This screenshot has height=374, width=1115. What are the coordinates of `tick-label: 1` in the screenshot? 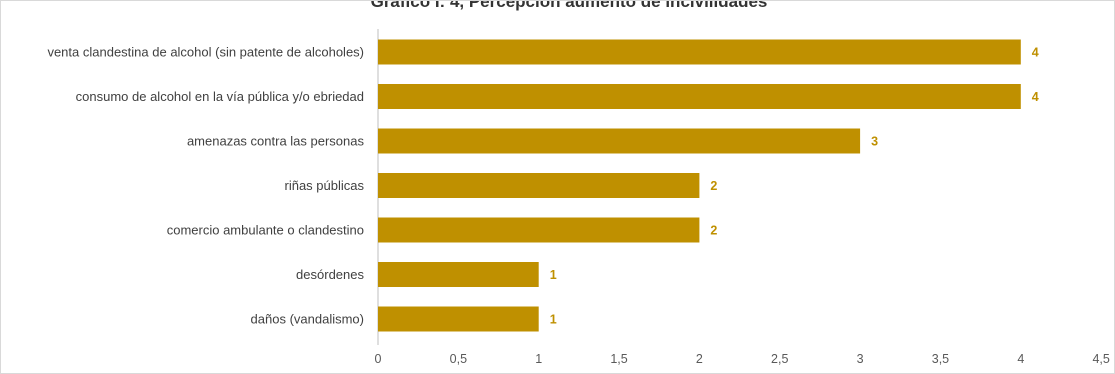 It's located at (538, 359).